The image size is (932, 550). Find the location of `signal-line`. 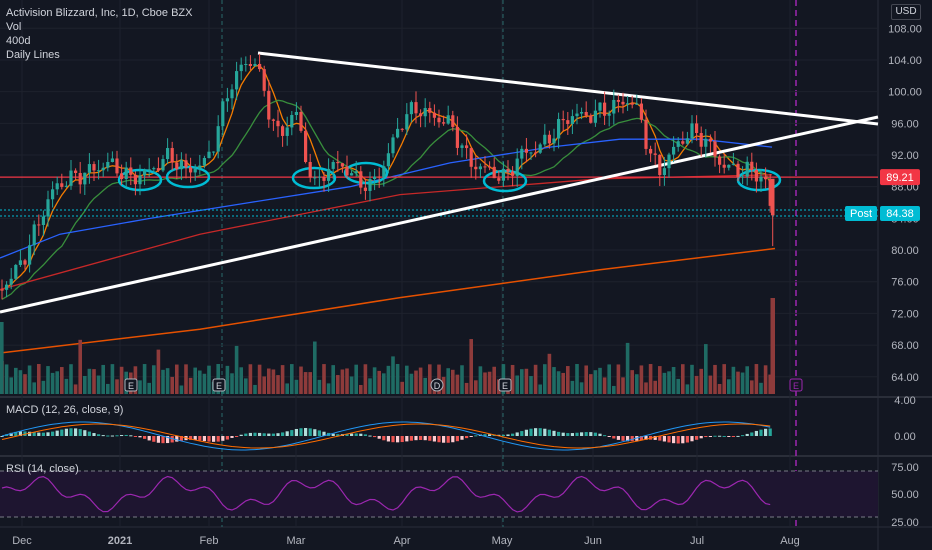

signal-line is located at coordinates (386, 436).